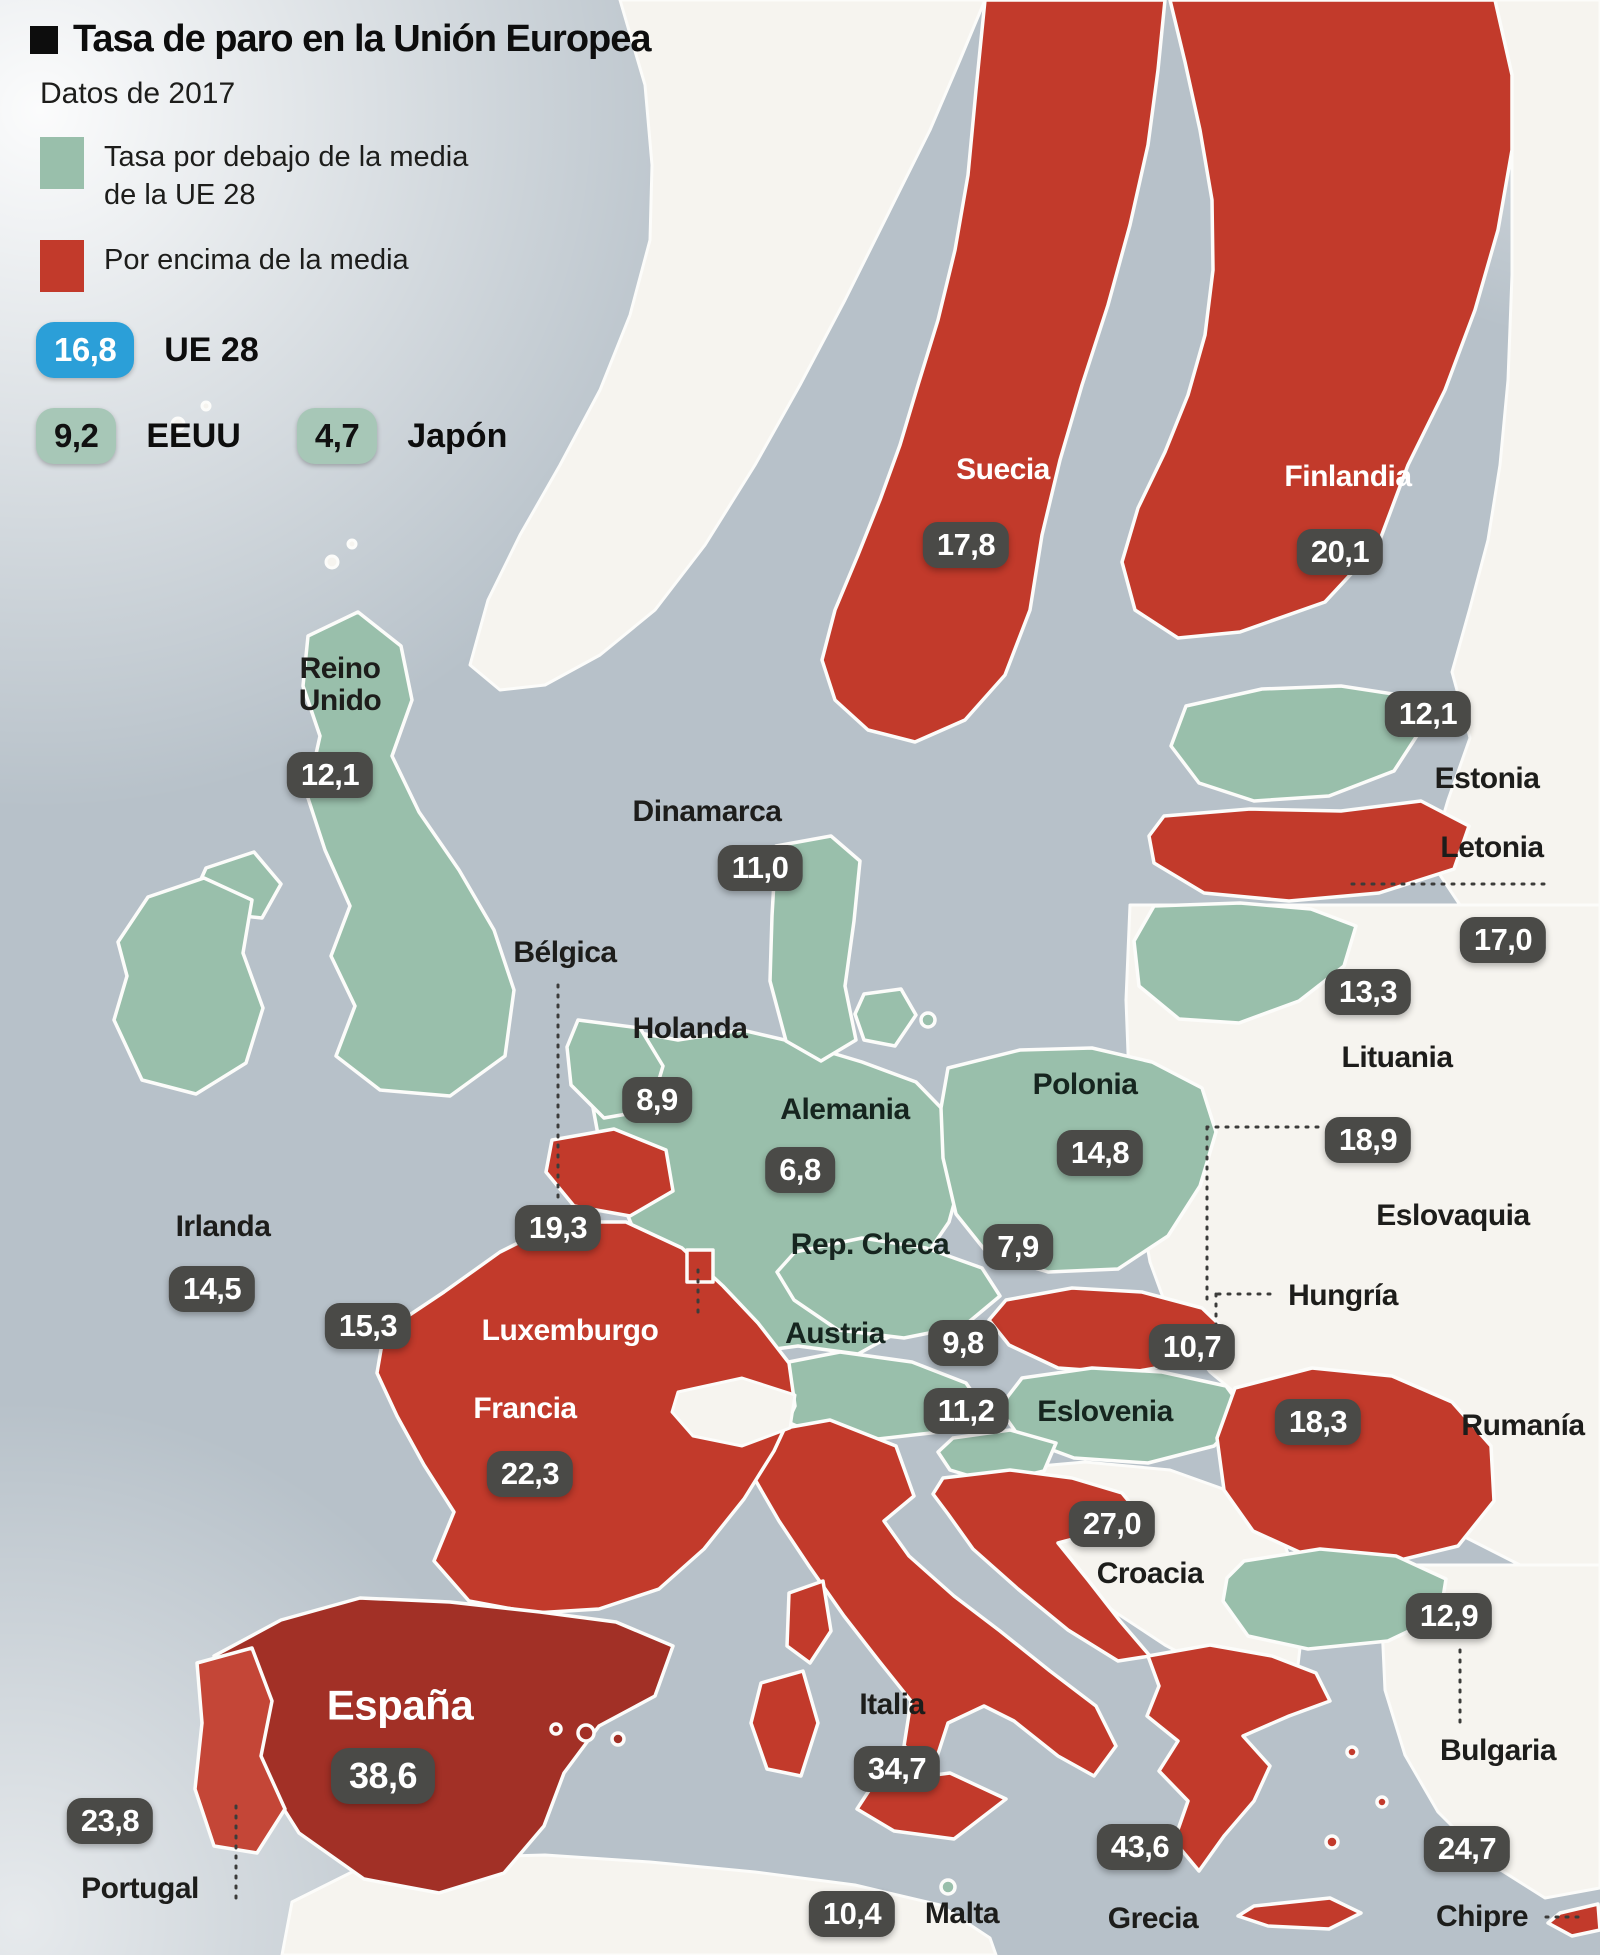  Describe the element at coordinates (1295, 743) in the screenshot. I see `country-shape-estonia` at that location.